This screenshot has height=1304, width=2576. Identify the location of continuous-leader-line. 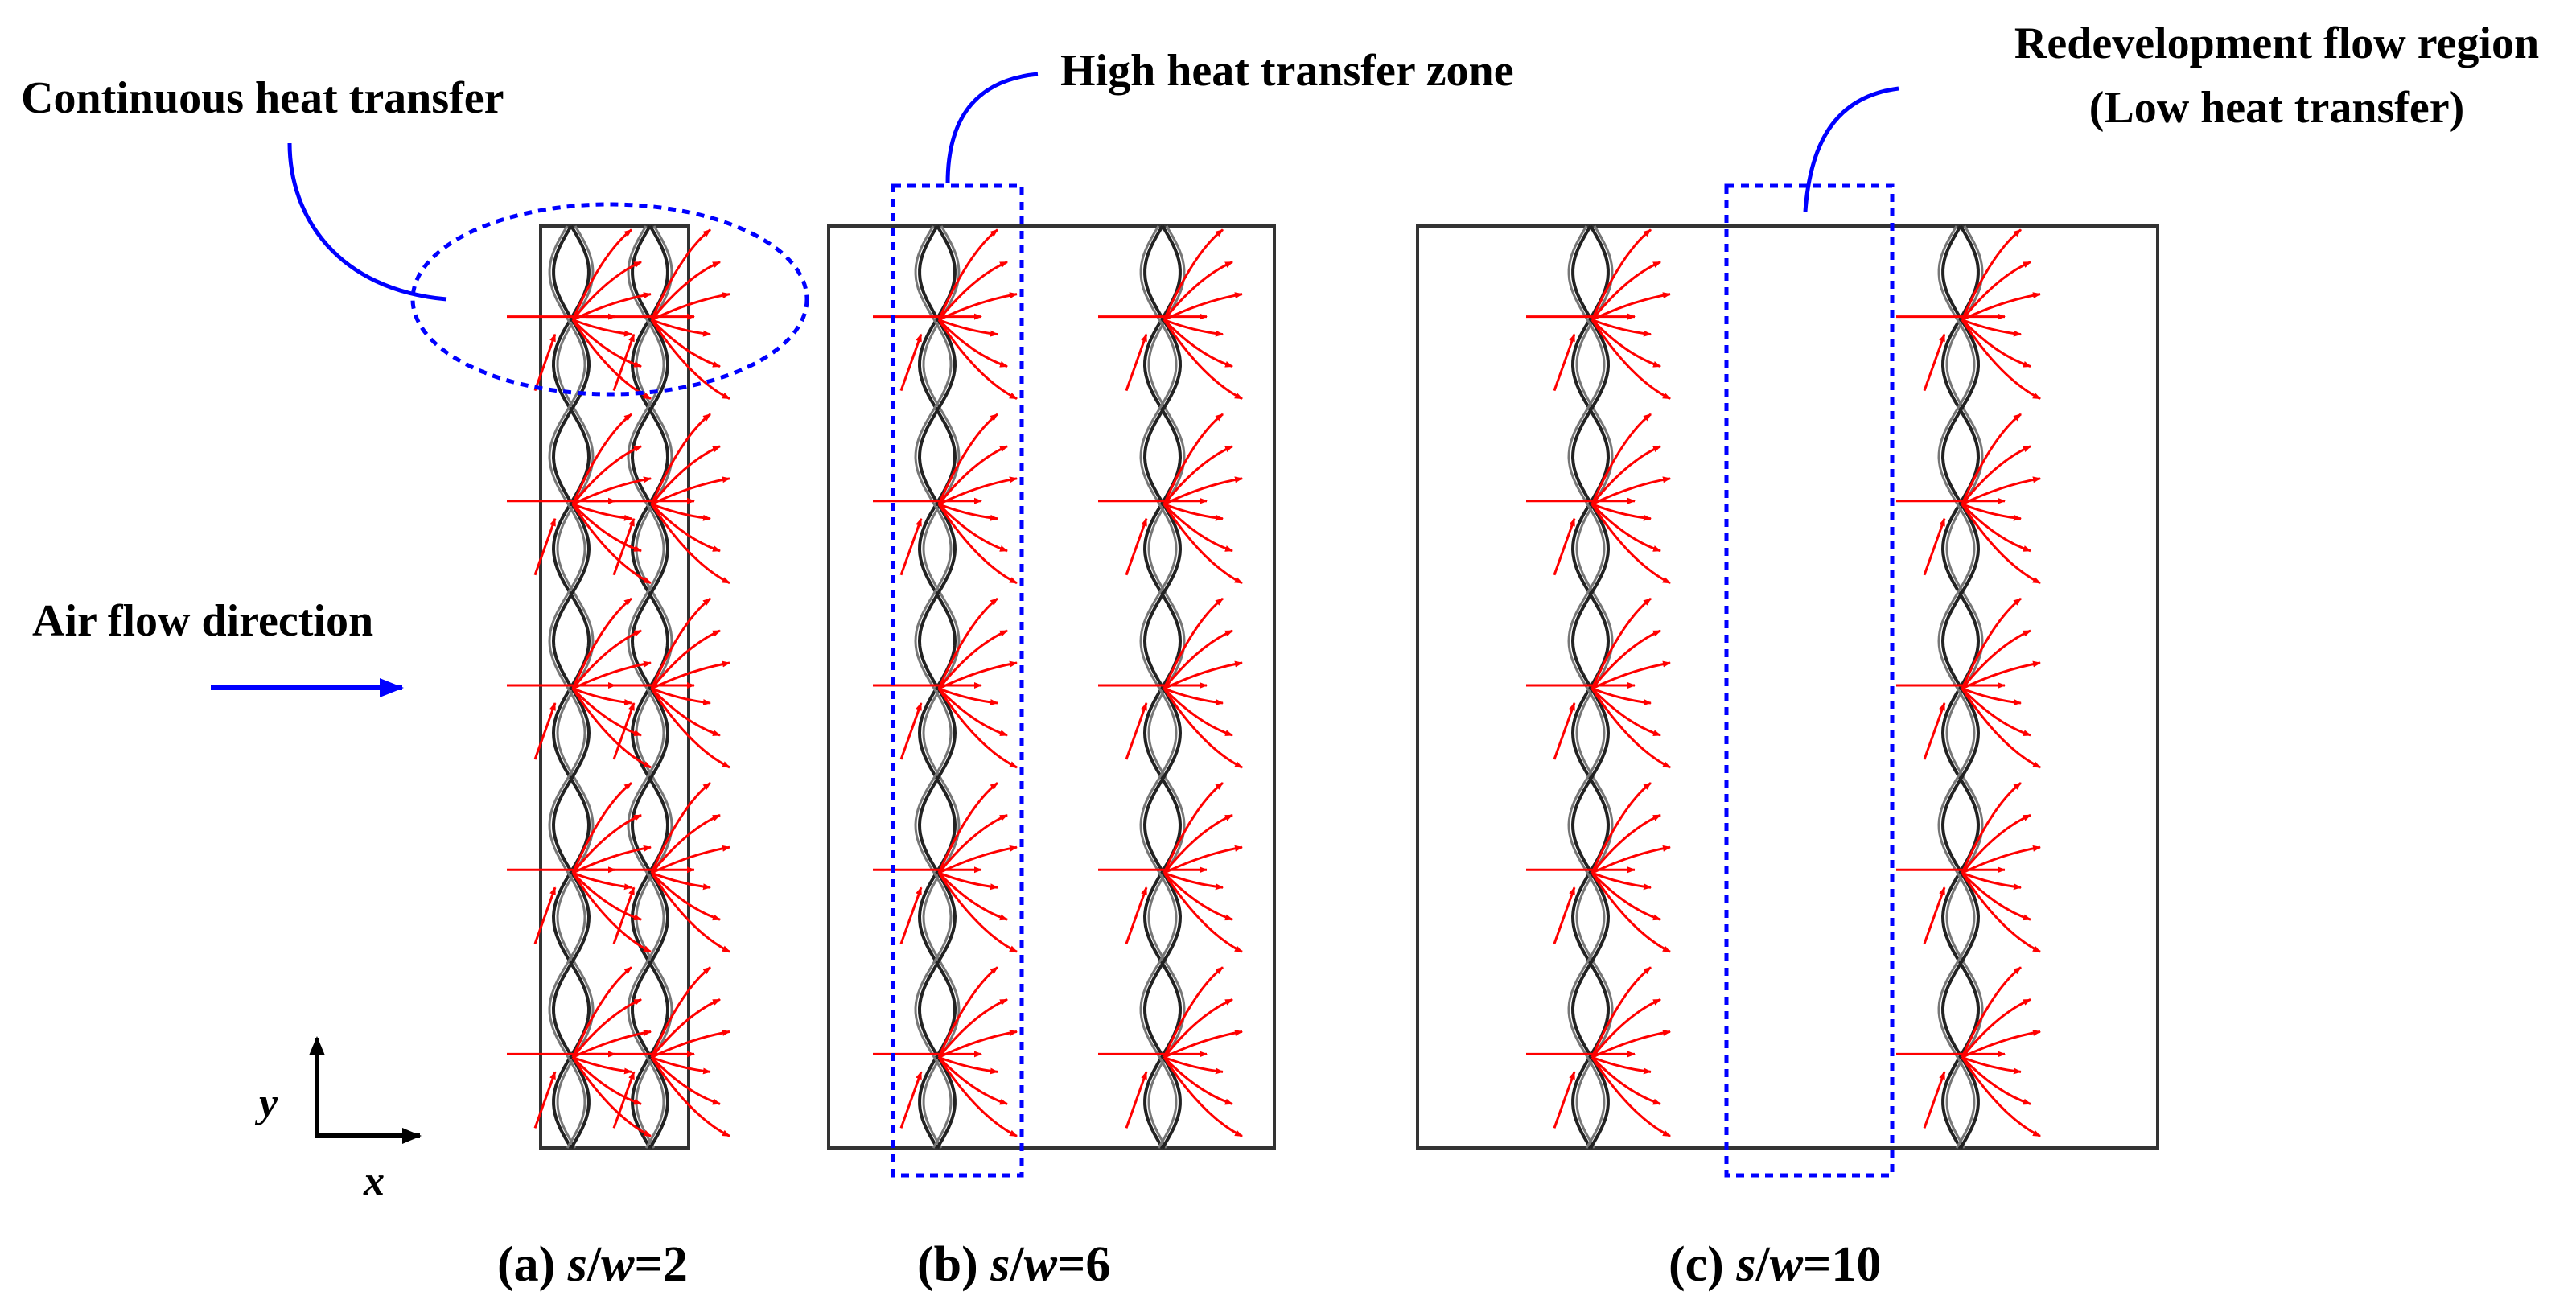
(367, 222).